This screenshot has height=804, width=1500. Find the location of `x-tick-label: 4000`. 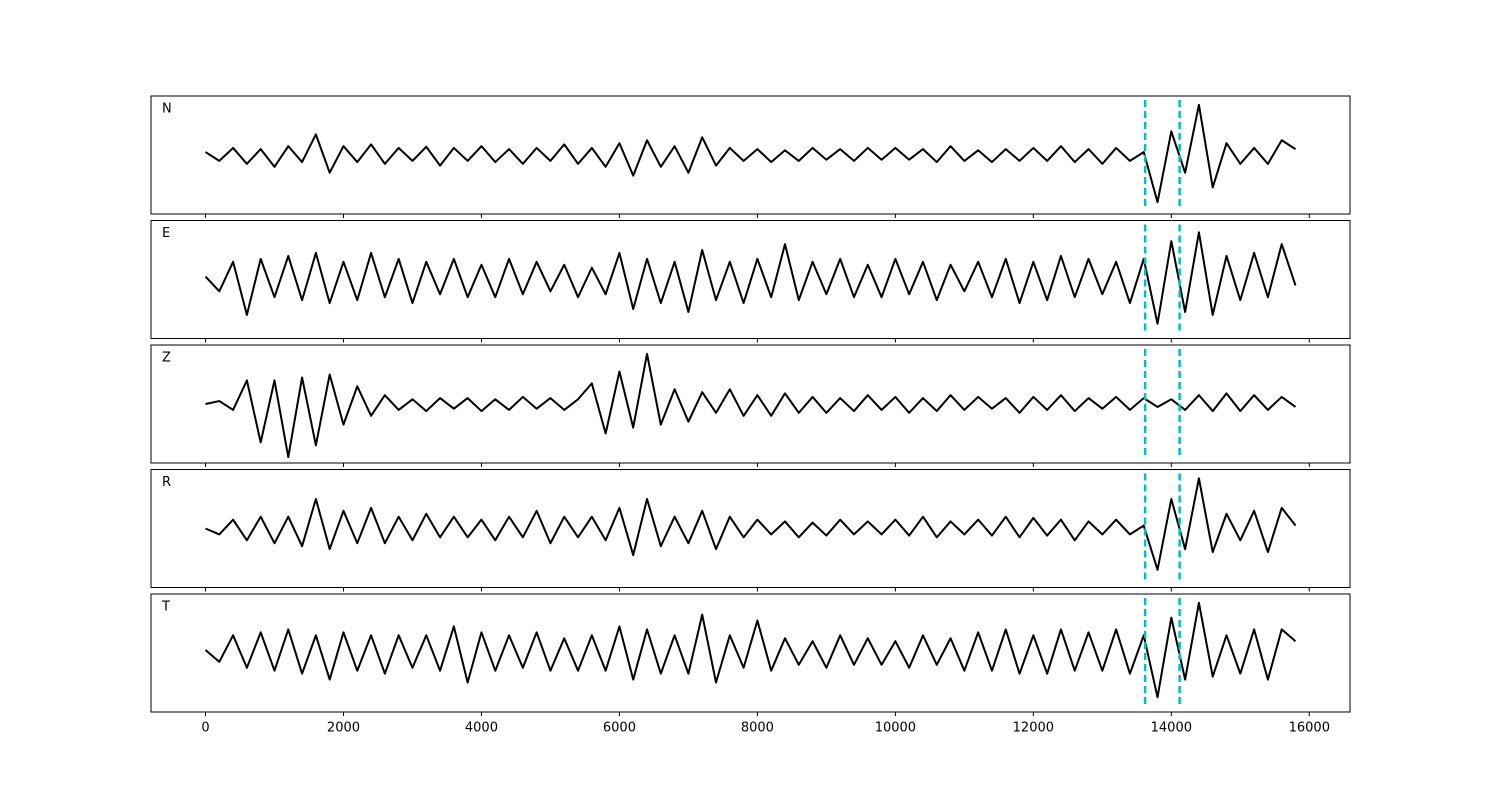

x-tick-label: 4000 is located at coordinates (481, 728).